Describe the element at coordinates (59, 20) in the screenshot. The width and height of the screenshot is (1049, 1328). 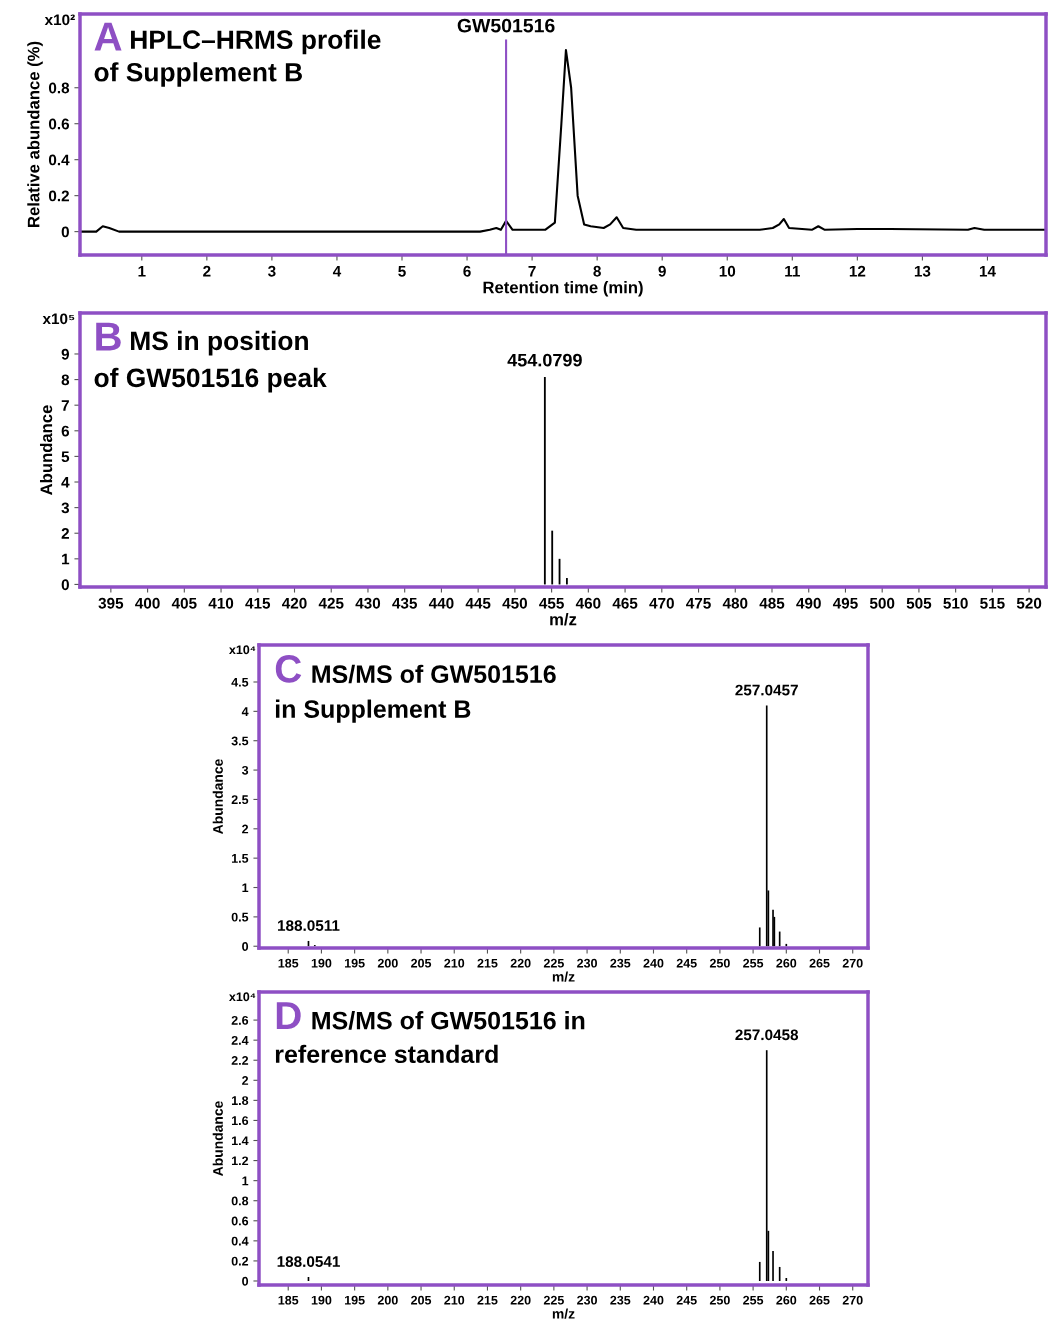
I see `text: x10²` at that location.